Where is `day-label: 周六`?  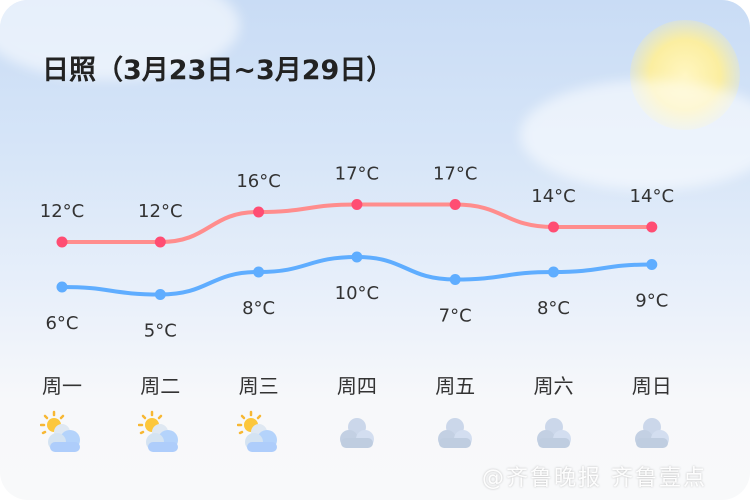 day-label: 周六 is located at coordinates (553, 386).